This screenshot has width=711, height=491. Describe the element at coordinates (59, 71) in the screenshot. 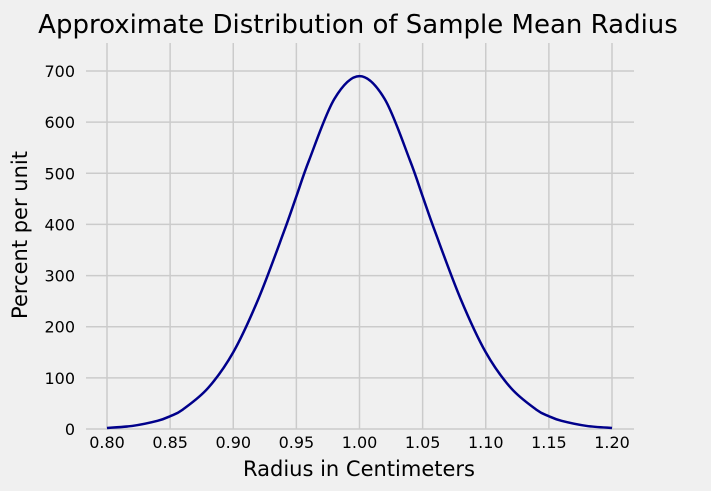

I see `y-tick-label: 700` at that location.